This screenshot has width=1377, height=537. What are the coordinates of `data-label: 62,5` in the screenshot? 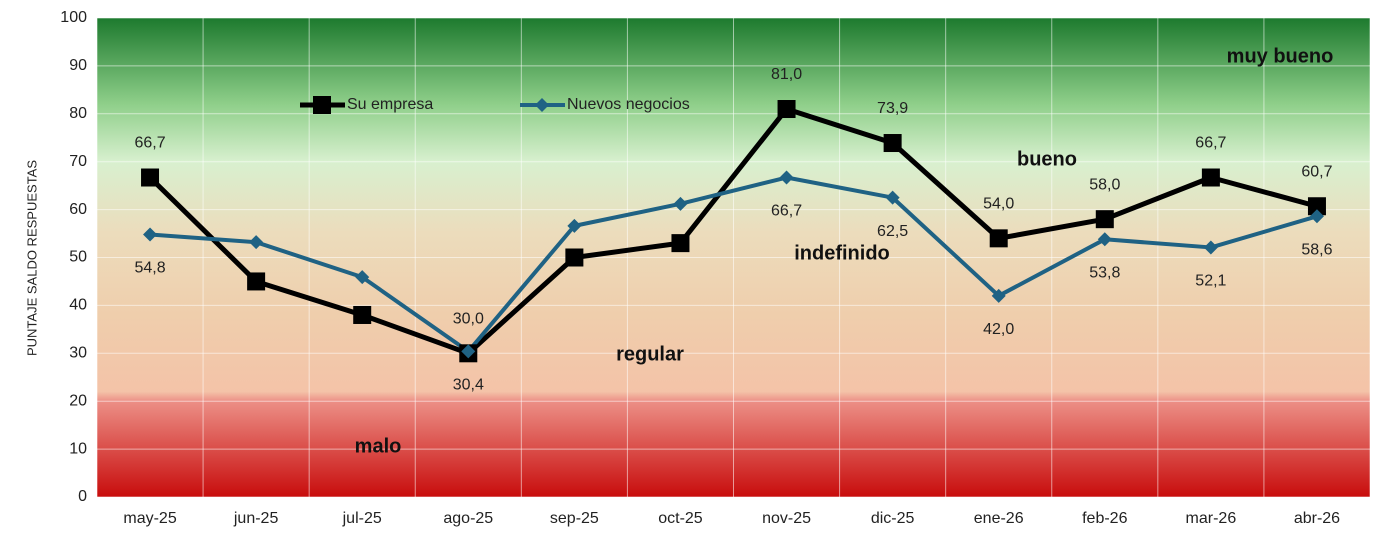 It's located at (892, 231).